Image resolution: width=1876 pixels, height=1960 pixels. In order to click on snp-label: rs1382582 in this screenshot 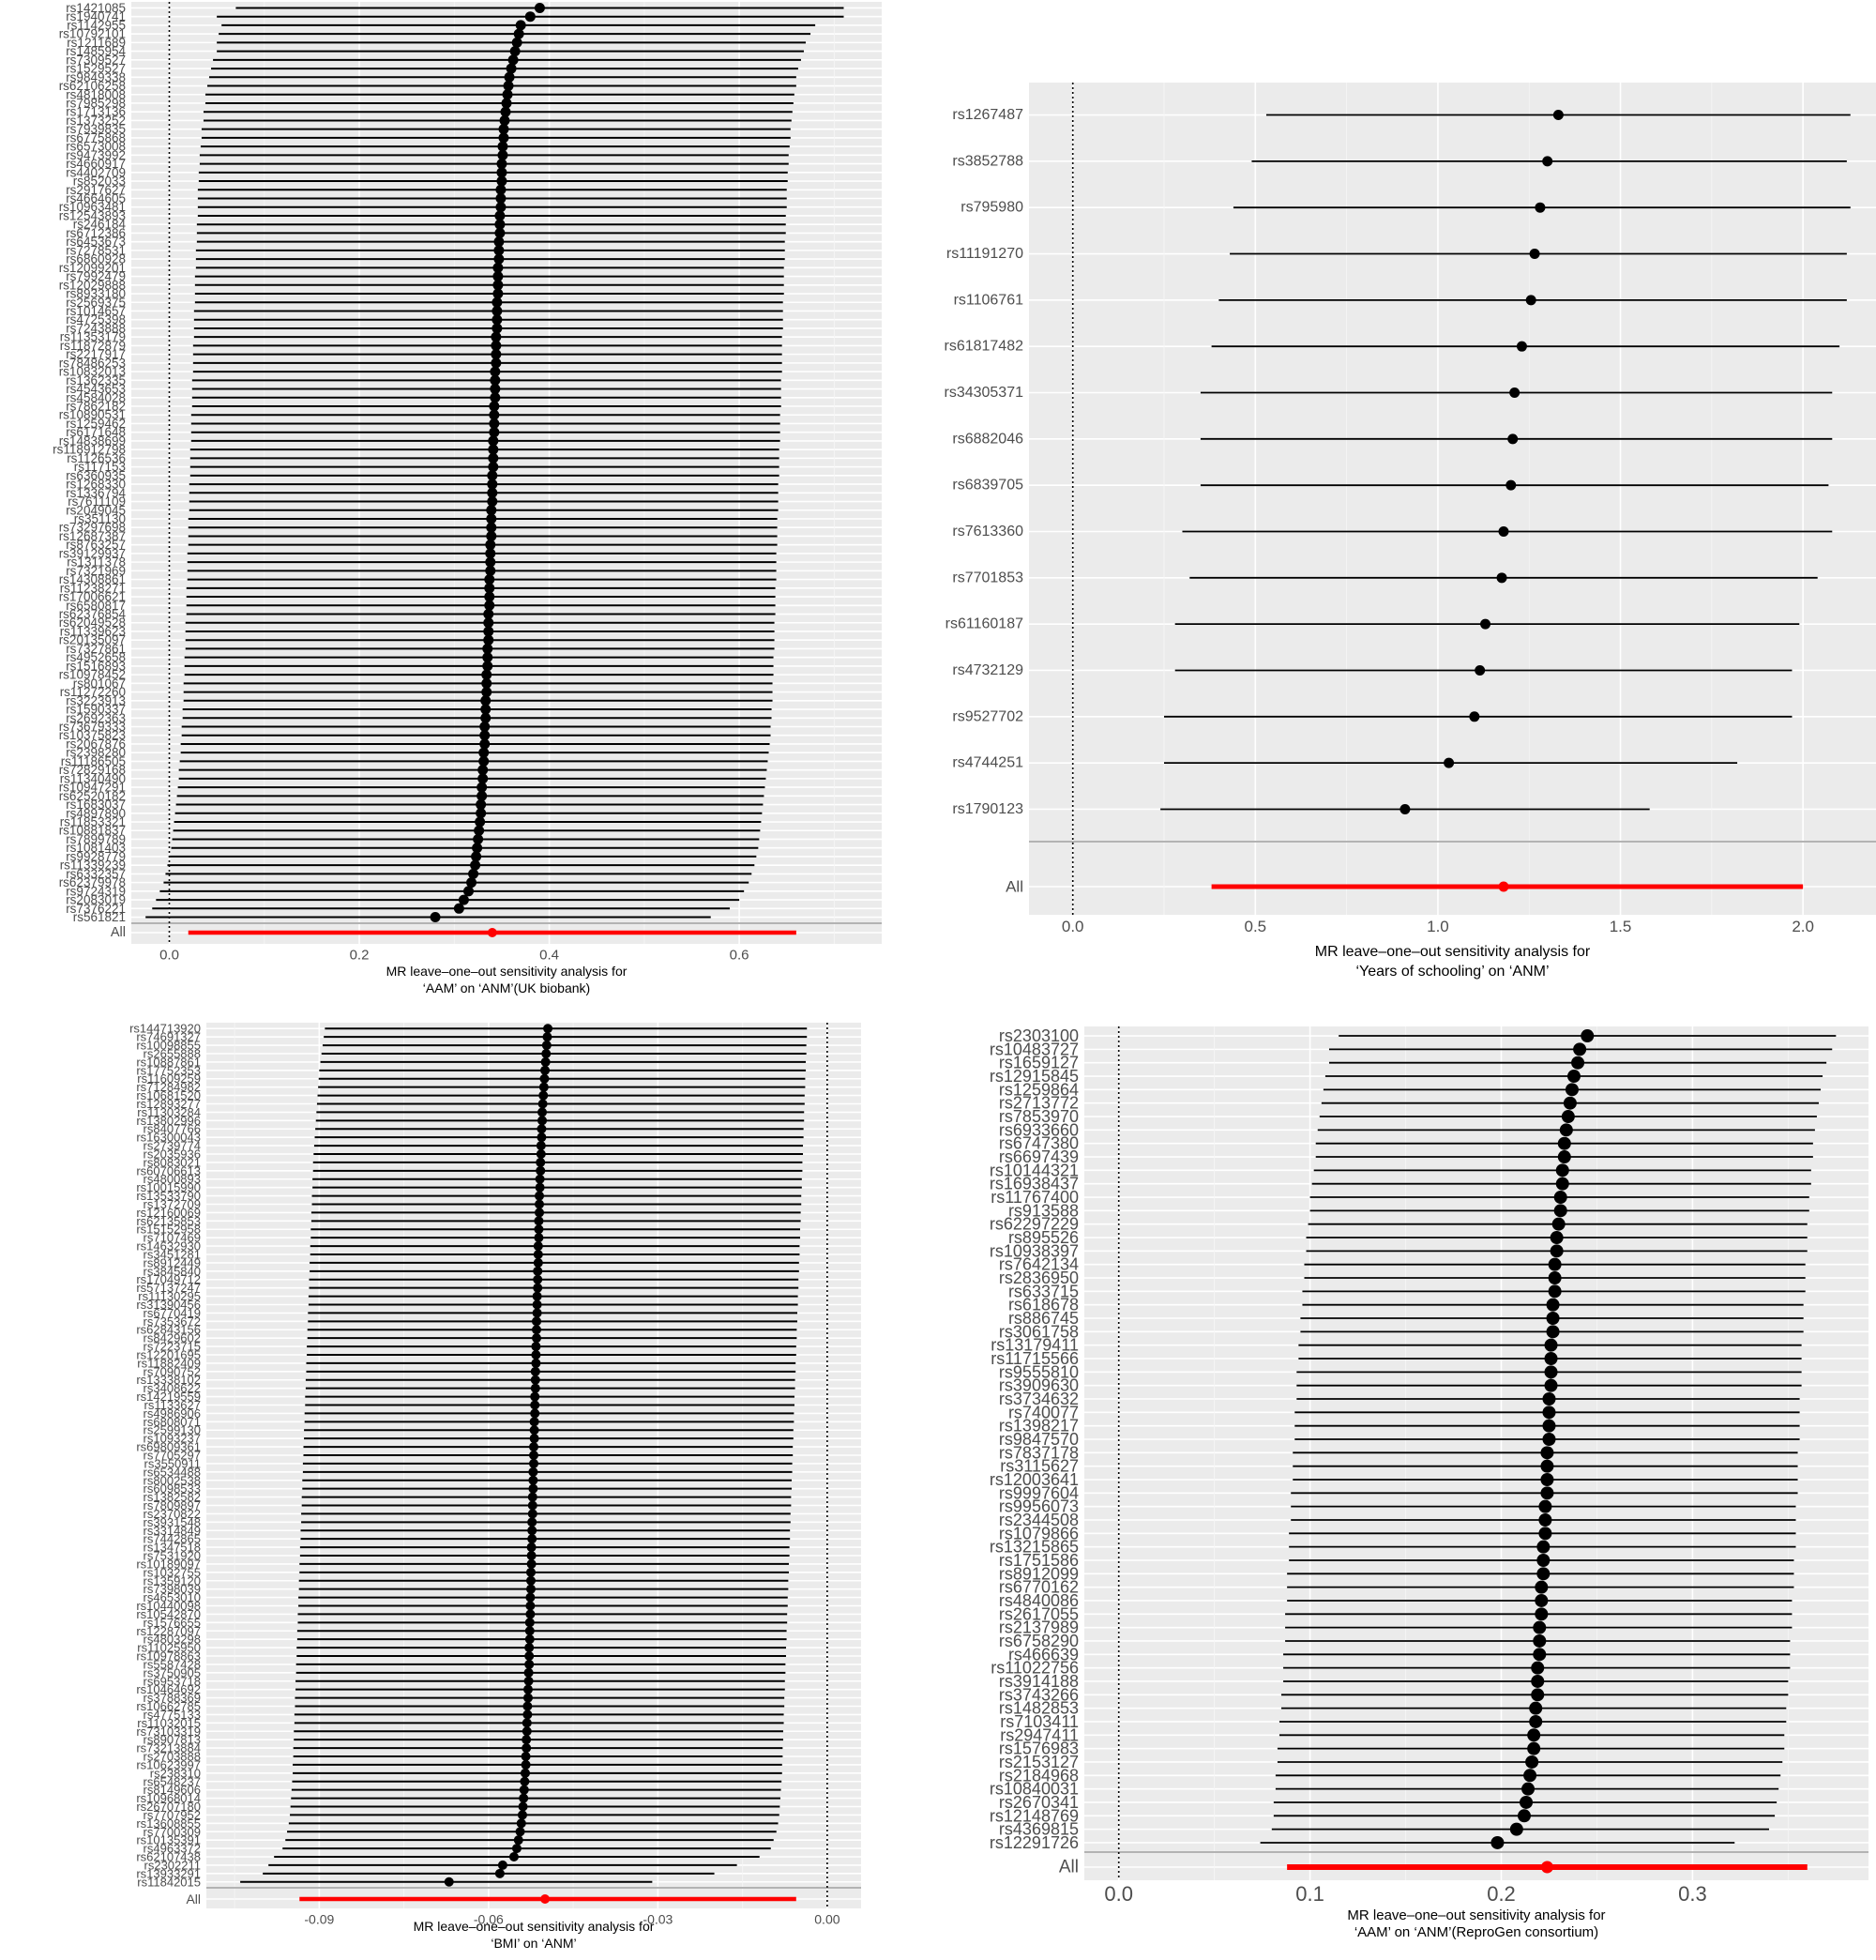, I will do `click(172, 1497)`.